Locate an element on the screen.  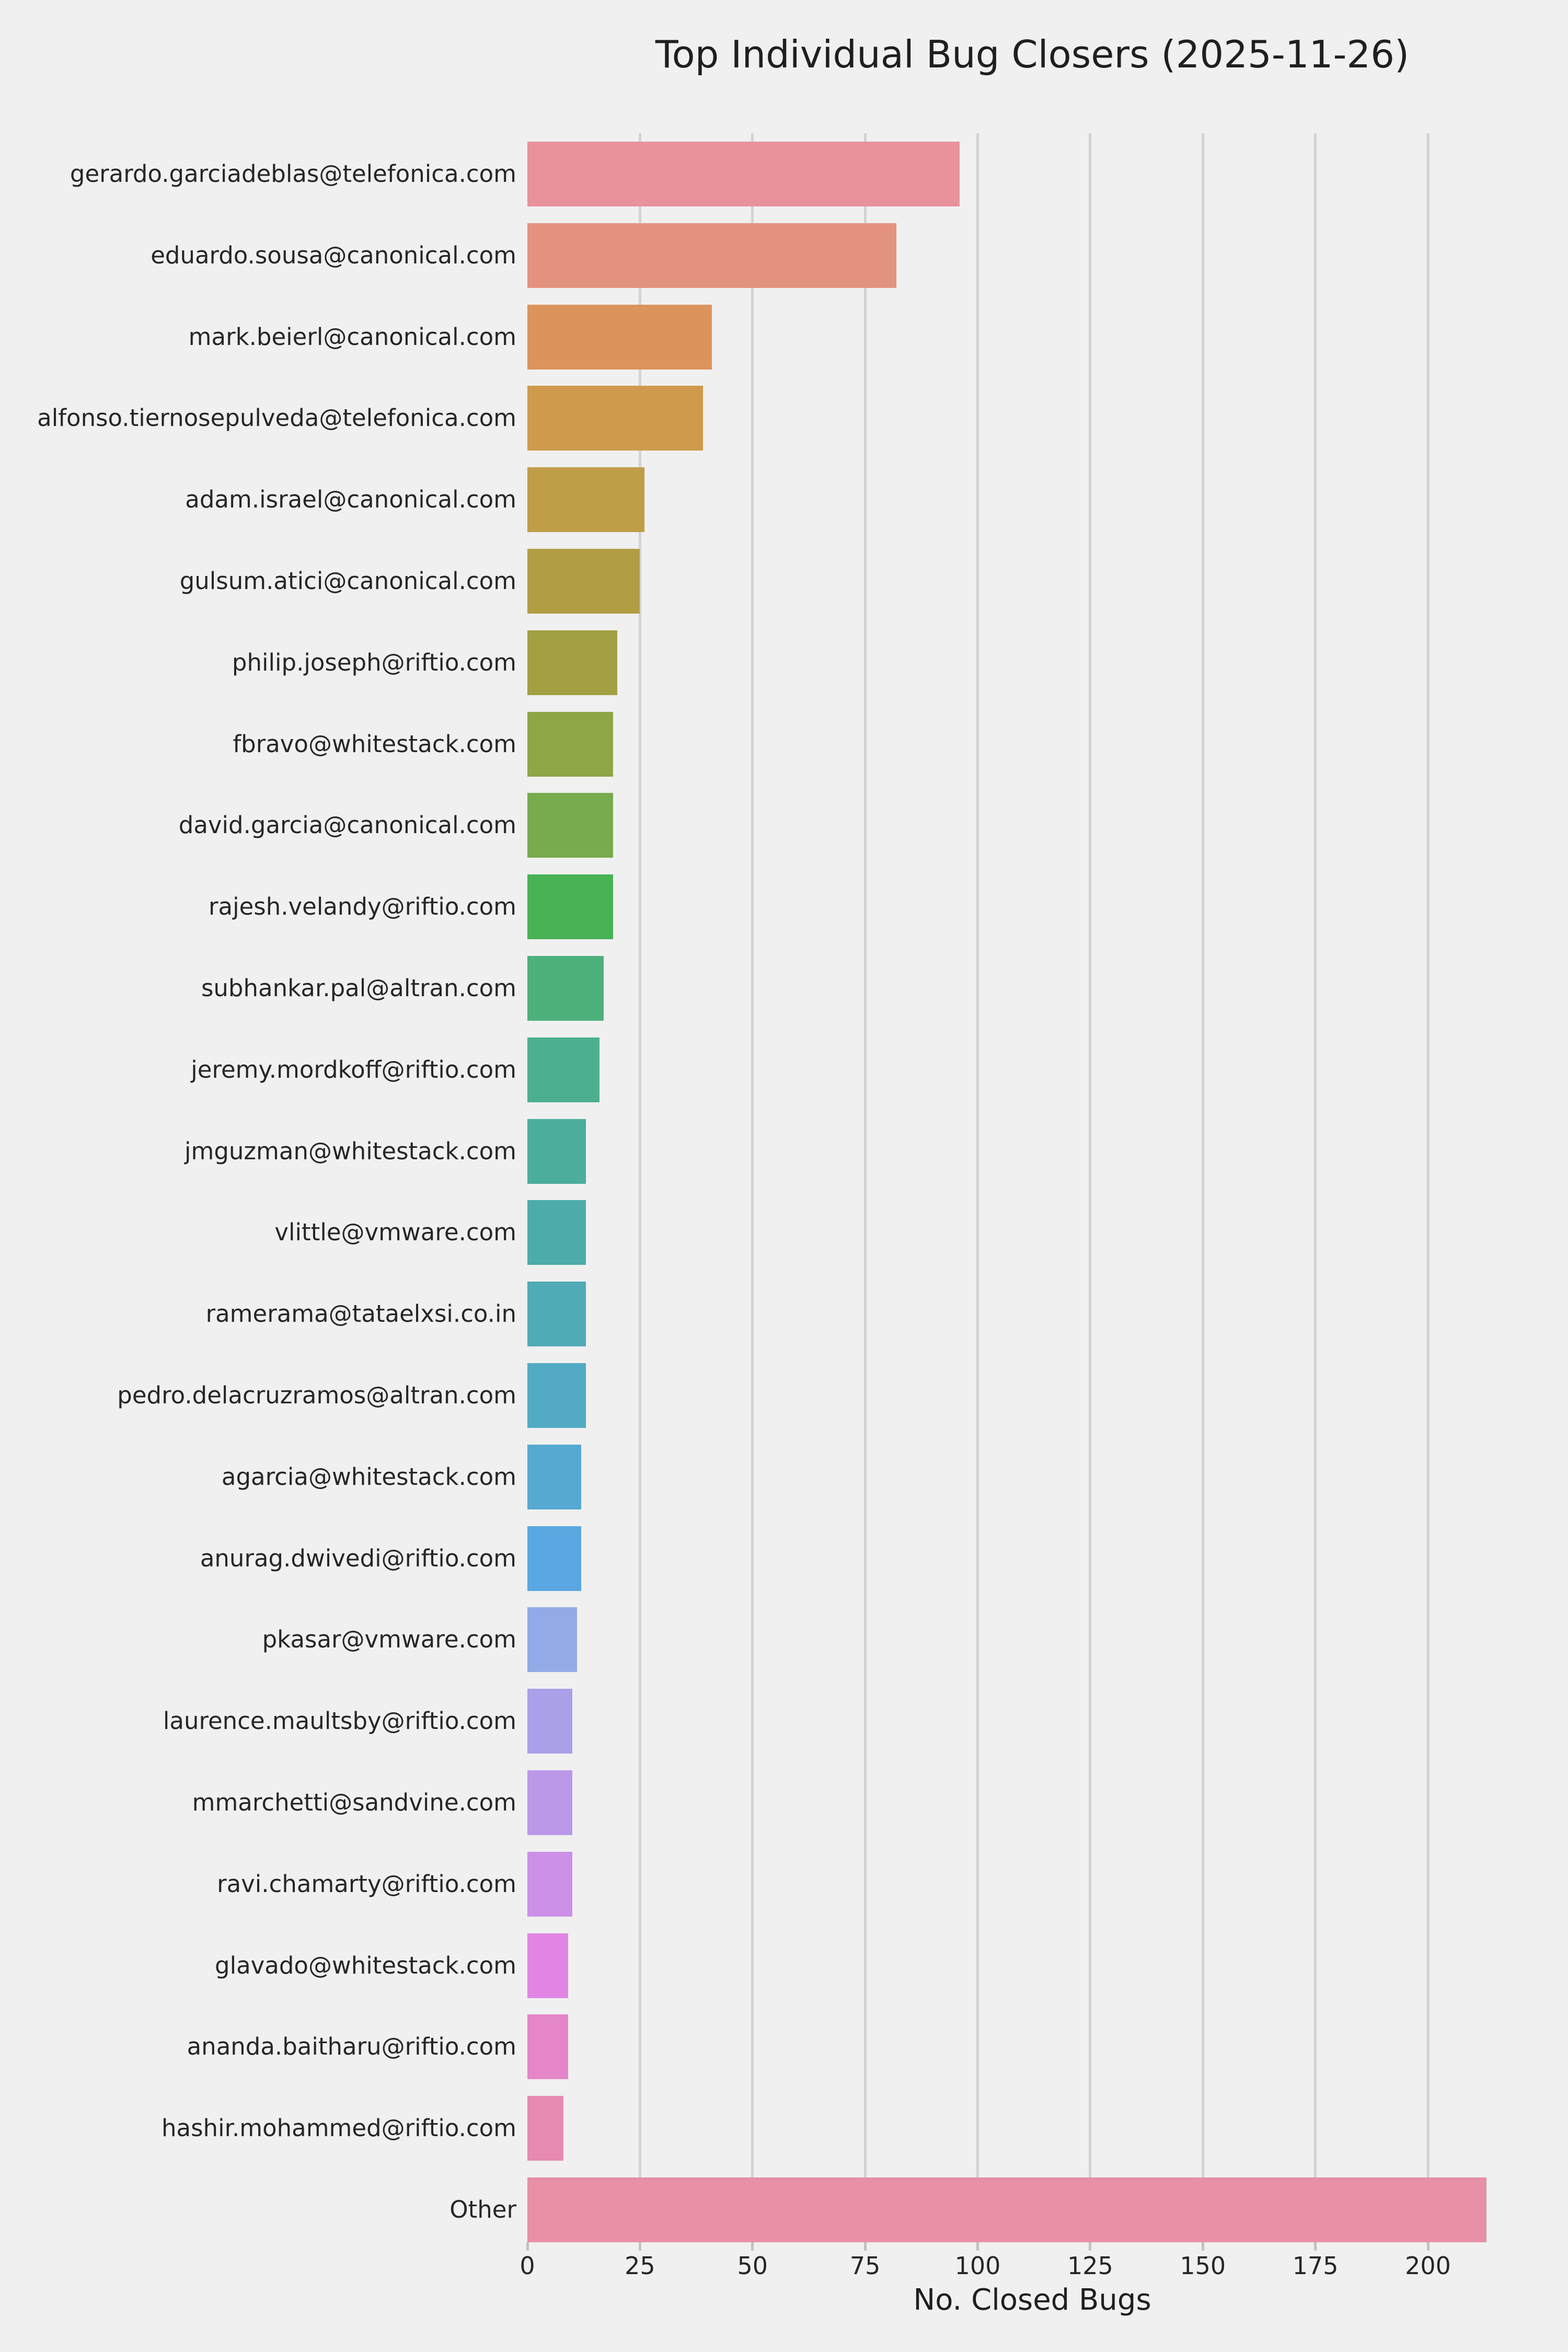
y-axis-label-25: Other is located at coordinates (482, 2209).